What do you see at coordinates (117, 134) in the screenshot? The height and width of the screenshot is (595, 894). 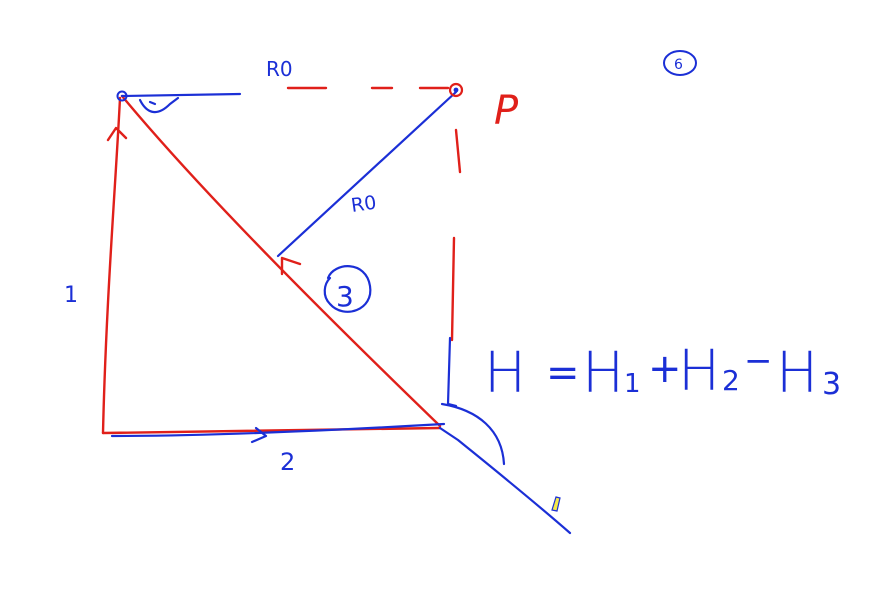 I see `segment-1-arrowhead` at bounding box center [117, 134].